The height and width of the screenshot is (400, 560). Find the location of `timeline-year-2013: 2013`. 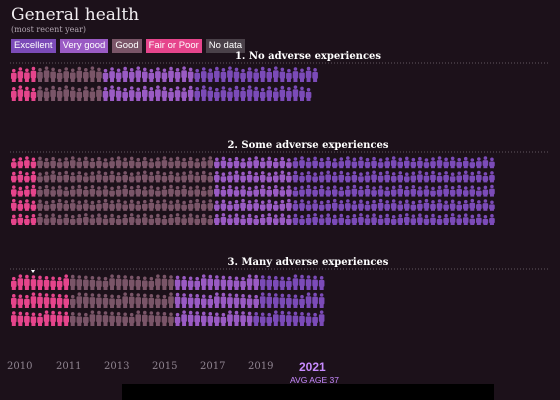

timeline-year-2013: 2013 is located at coordinates (117, 366).